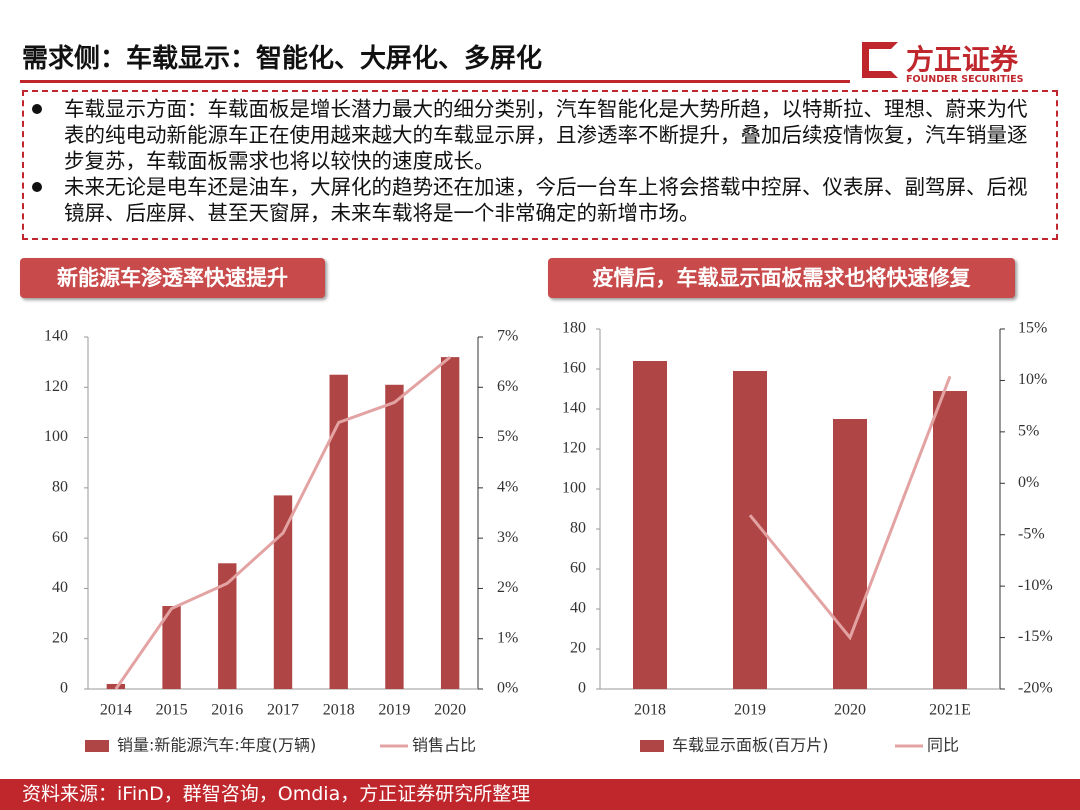 The height and width of the screenshot is (810, 1080). I want to click on y2-tick-label: 15%, so click(1032, 328).